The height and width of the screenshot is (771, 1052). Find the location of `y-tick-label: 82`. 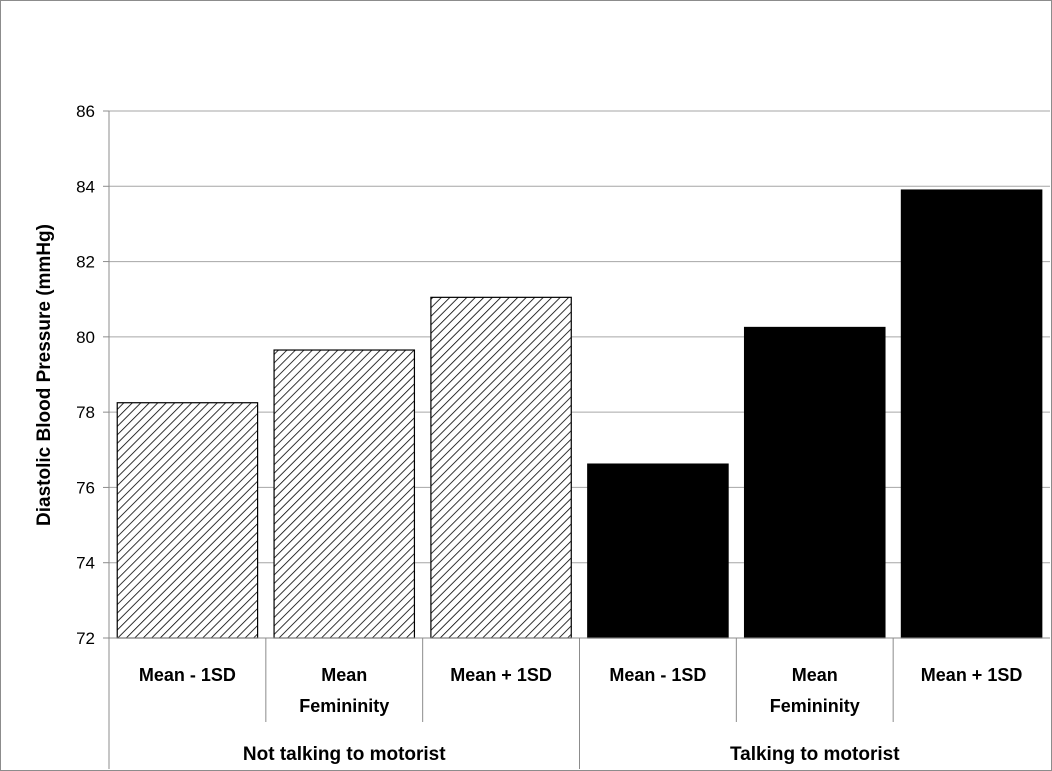

y-tick-label: 82 is located at coordinates (85, 262).